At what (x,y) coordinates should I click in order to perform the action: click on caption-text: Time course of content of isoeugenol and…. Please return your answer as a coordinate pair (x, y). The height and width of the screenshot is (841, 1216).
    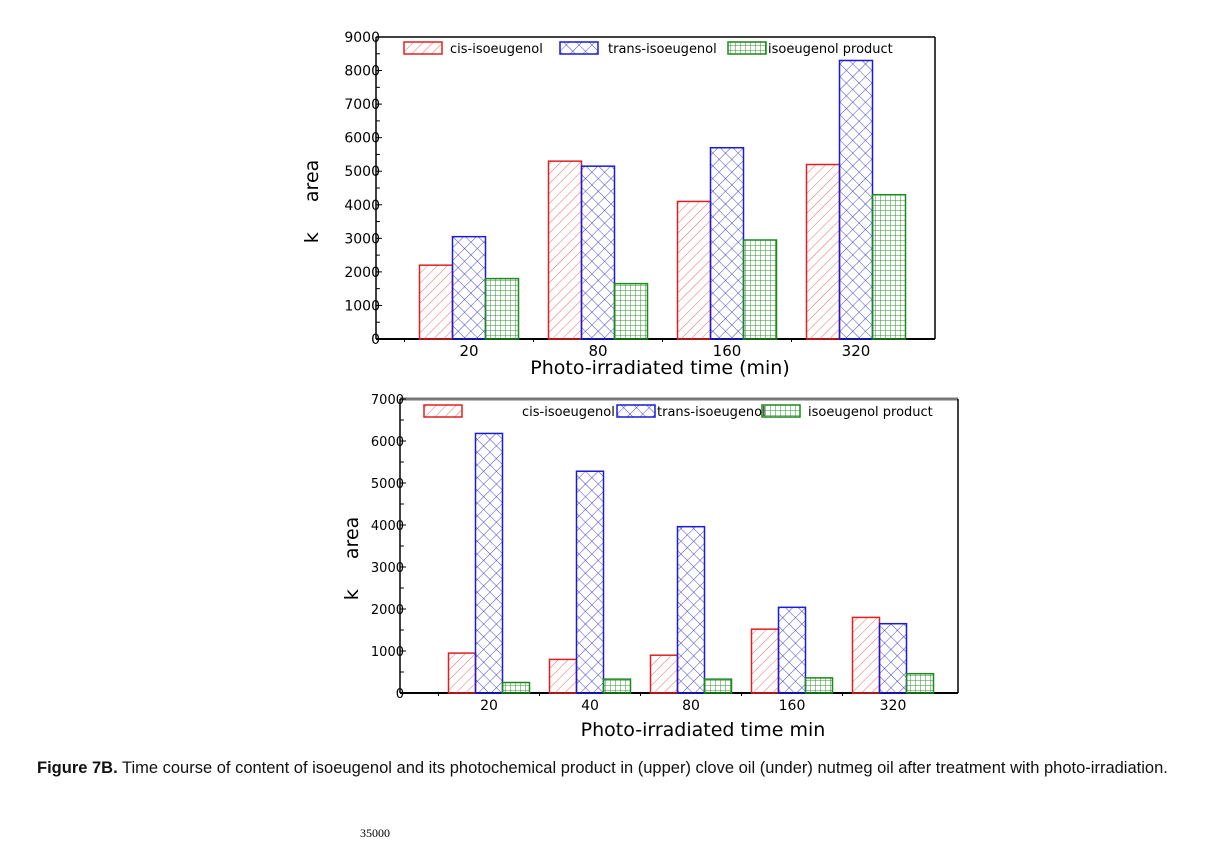
    Looking at the image, I should click on (642, 768).